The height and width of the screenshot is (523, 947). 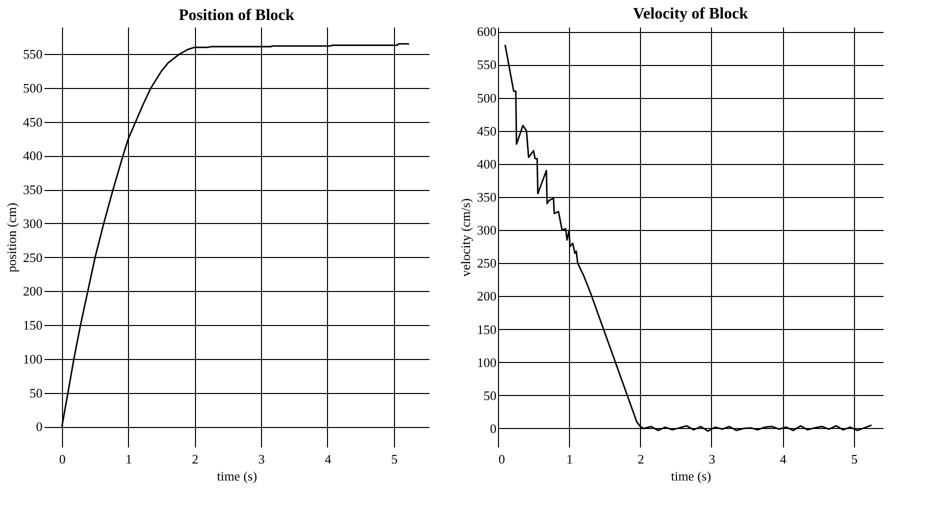 What do you see at coordinates (236, 15) in the screenshot?
I see `chart-title: Position of Block` at bounding box center [236, 15].